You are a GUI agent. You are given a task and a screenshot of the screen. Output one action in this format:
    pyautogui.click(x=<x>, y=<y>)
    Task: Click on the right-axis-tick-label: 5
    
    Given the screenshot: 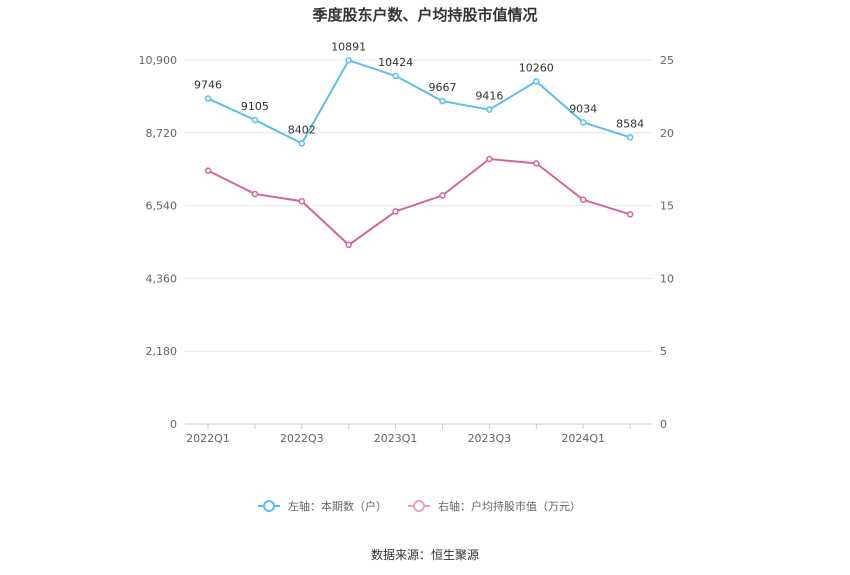 What is the action you would take?
    pyautogui.click(x=663, y=351)
    